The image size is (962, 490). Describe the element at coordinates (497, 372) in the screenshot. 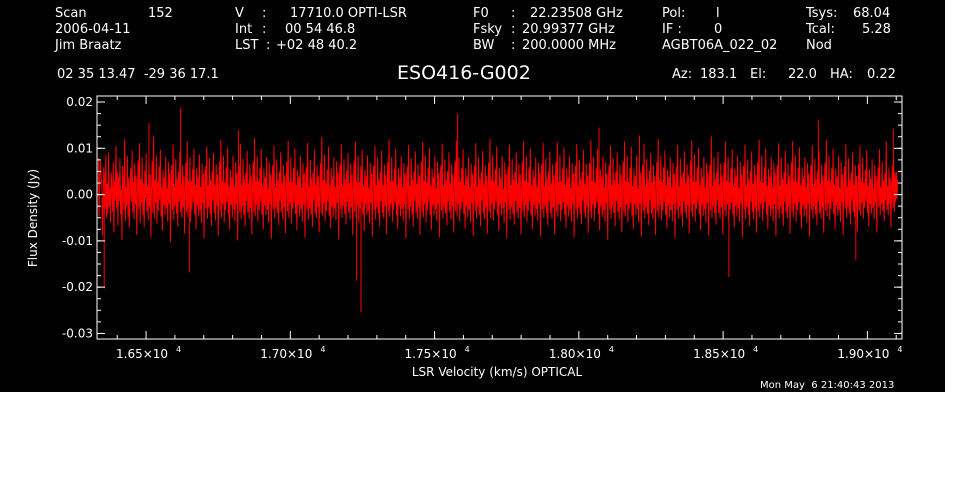

I see `x-axis-label: LSR Velocity (km/s) OPTICAL` at that location.